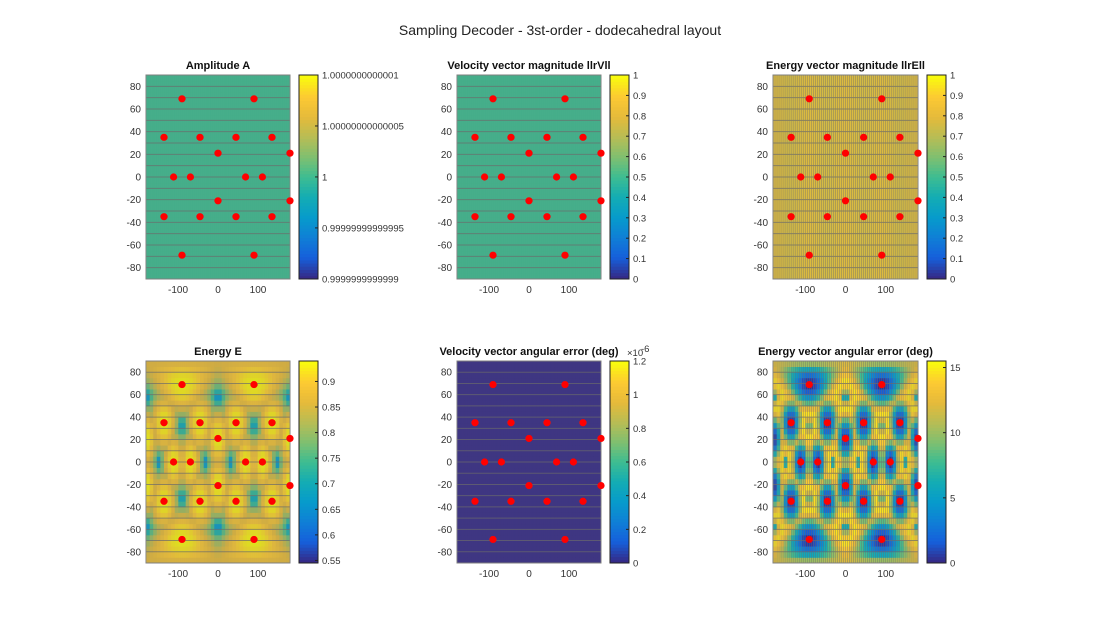 This screenshot has height=630, width=1120. I want to click on y-tick-label: 40, so click(763, 132).